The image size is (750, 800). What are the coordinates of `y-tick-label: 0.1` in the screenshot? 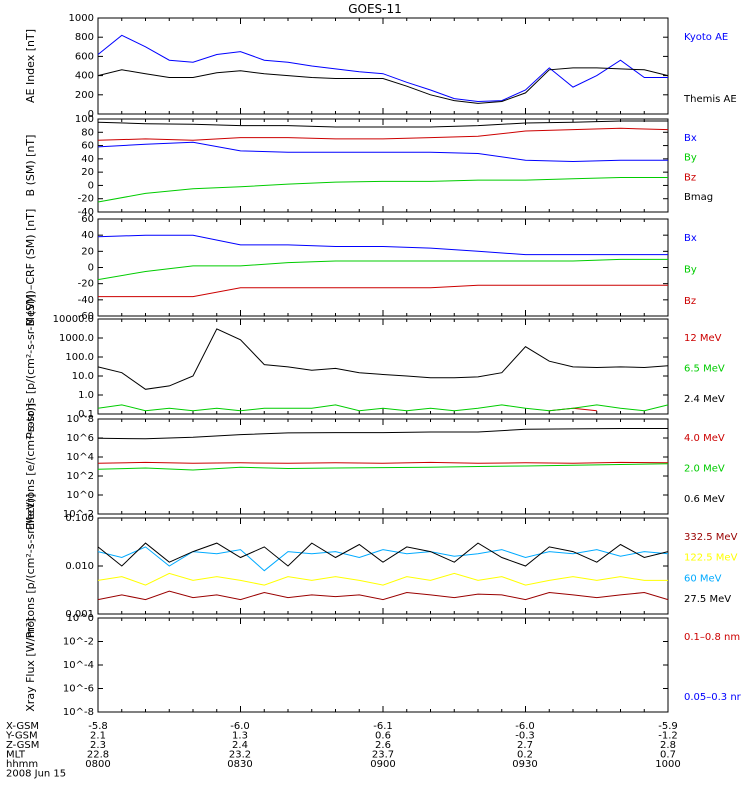 It's located at (86, 414).